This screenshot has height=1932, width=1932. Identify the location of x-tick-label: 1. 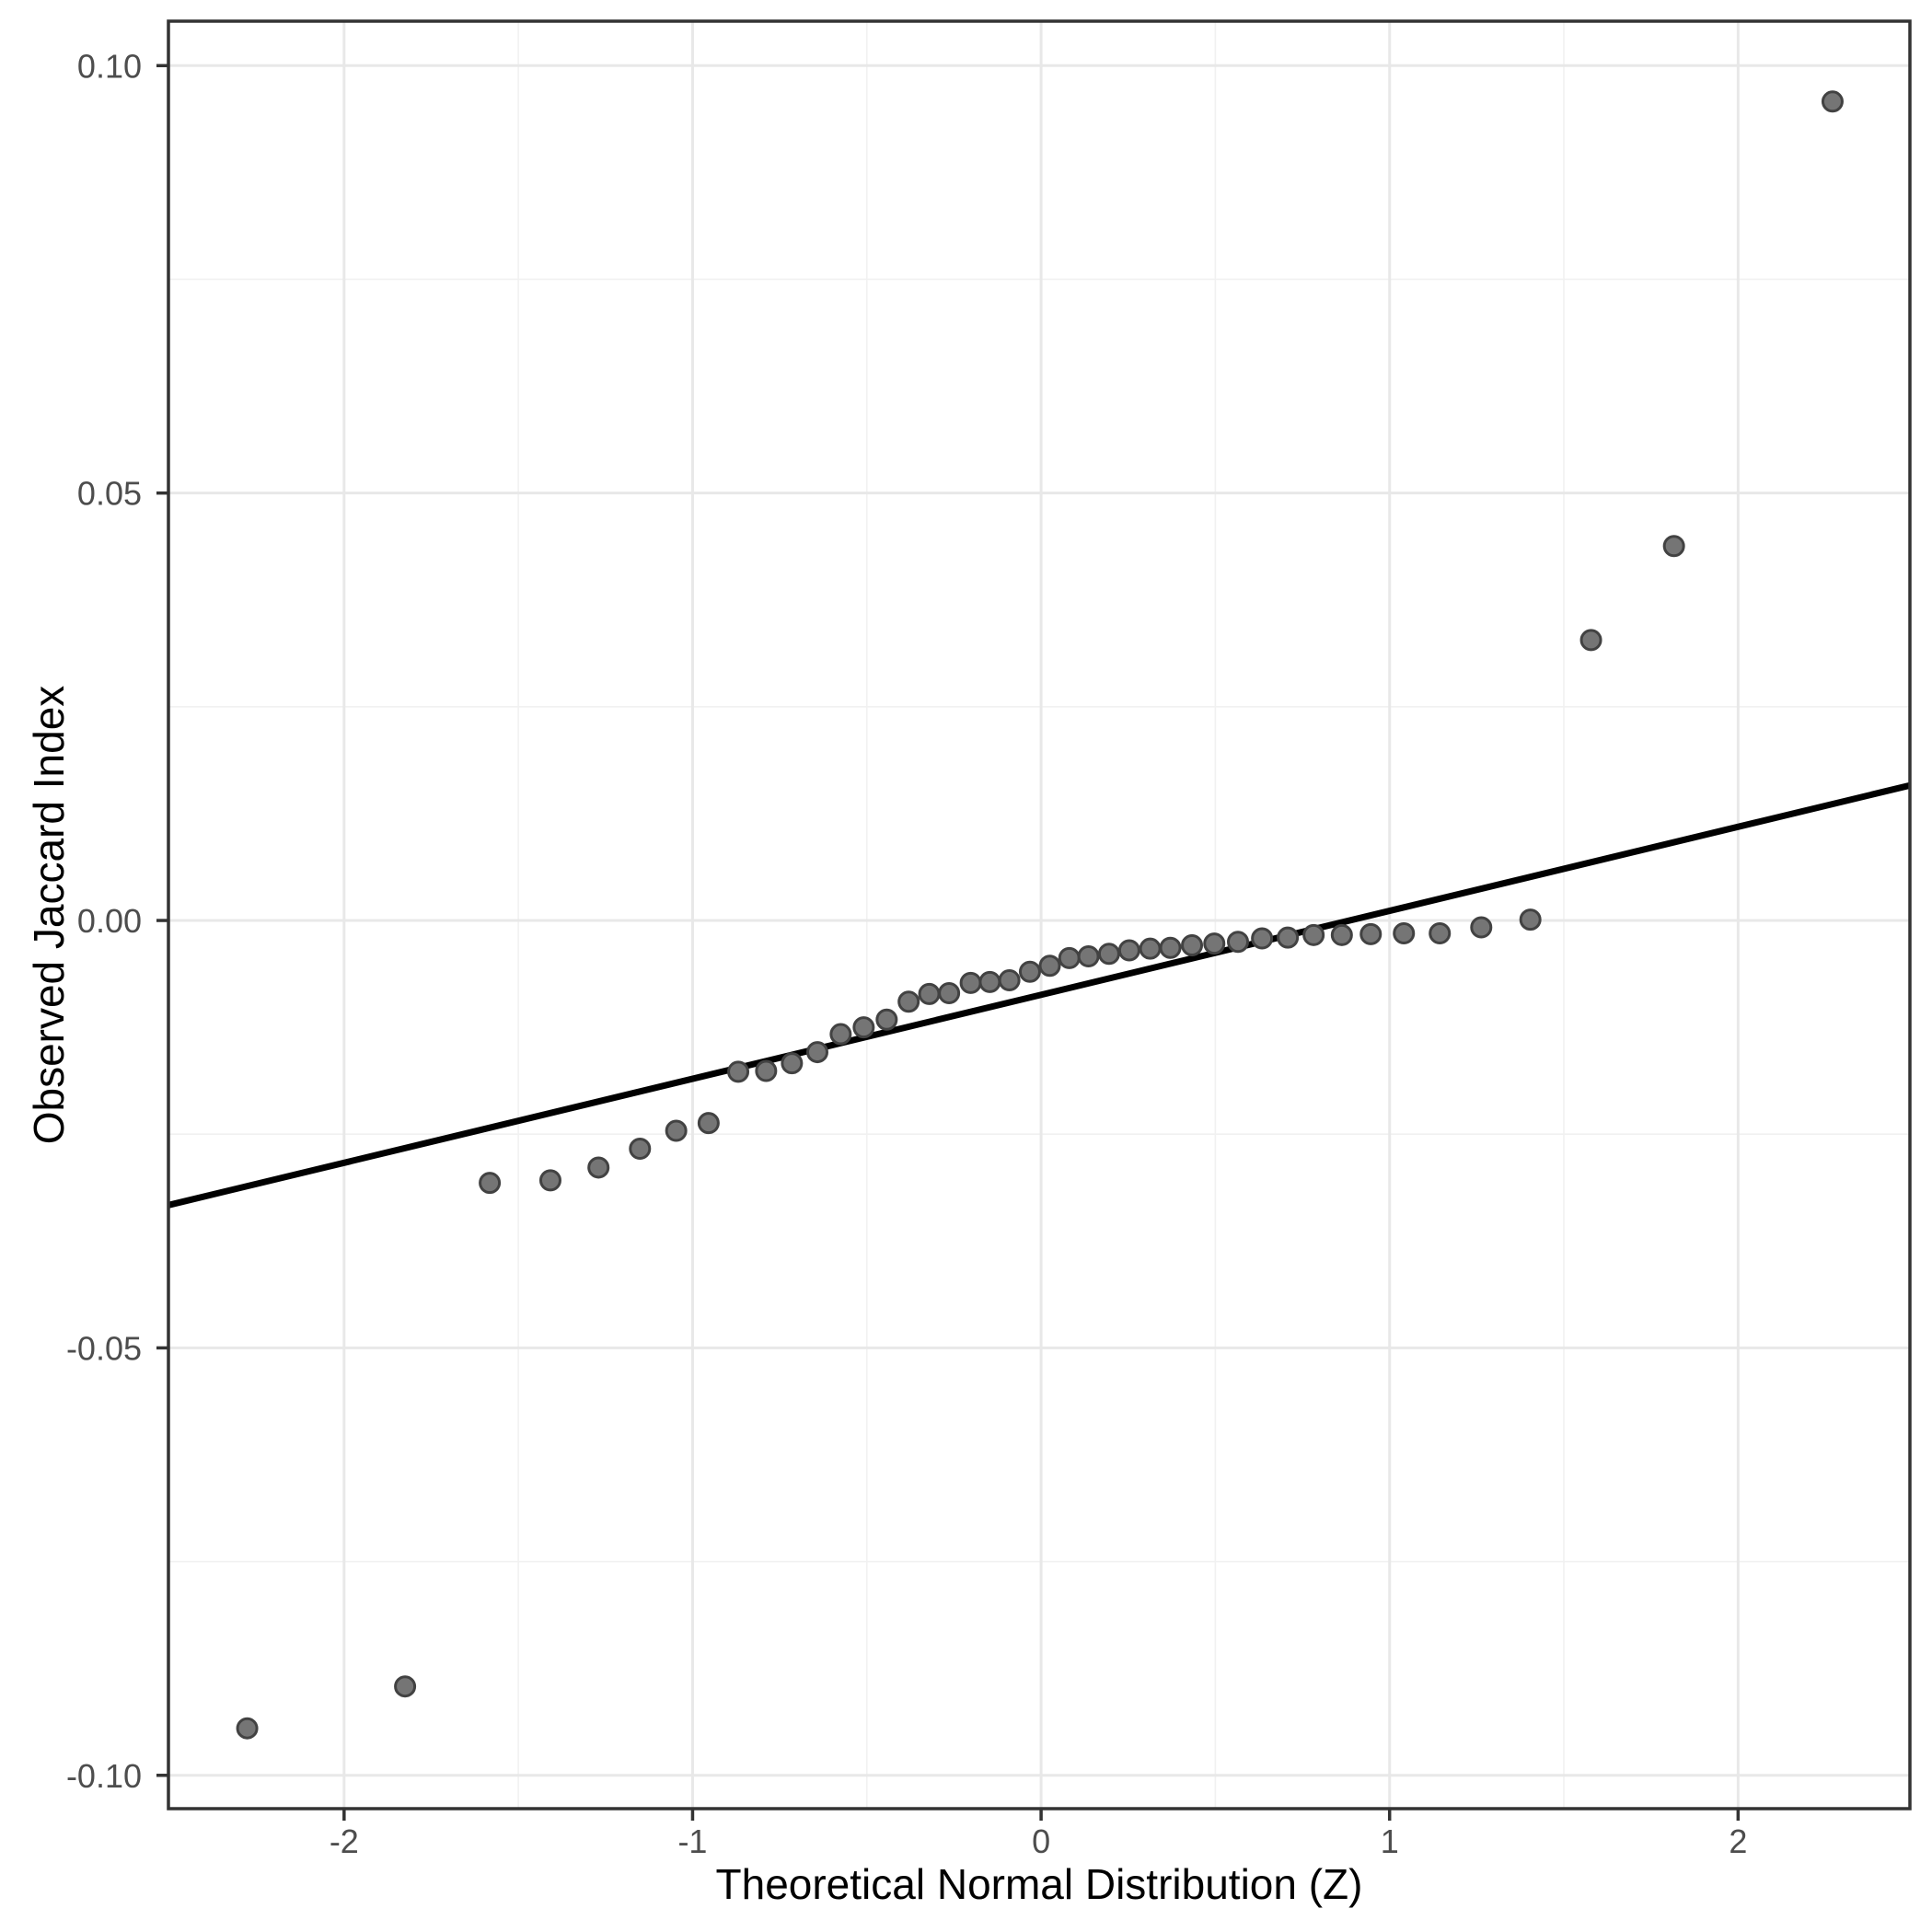
(1390, 1841).